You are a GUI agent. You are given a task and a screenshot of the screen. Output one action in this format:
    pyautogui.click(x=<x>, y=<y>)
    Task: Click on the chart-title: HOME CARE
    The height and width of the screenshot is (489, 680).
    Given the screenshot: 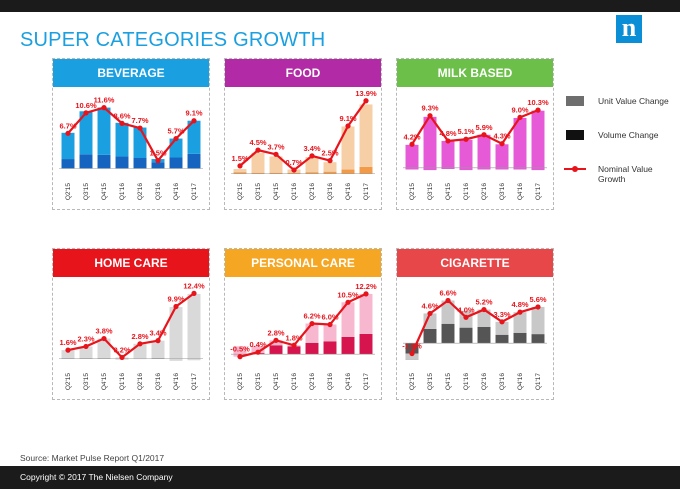 What is the action you would take?
    pyautogui.click(x=131, y=263)
    